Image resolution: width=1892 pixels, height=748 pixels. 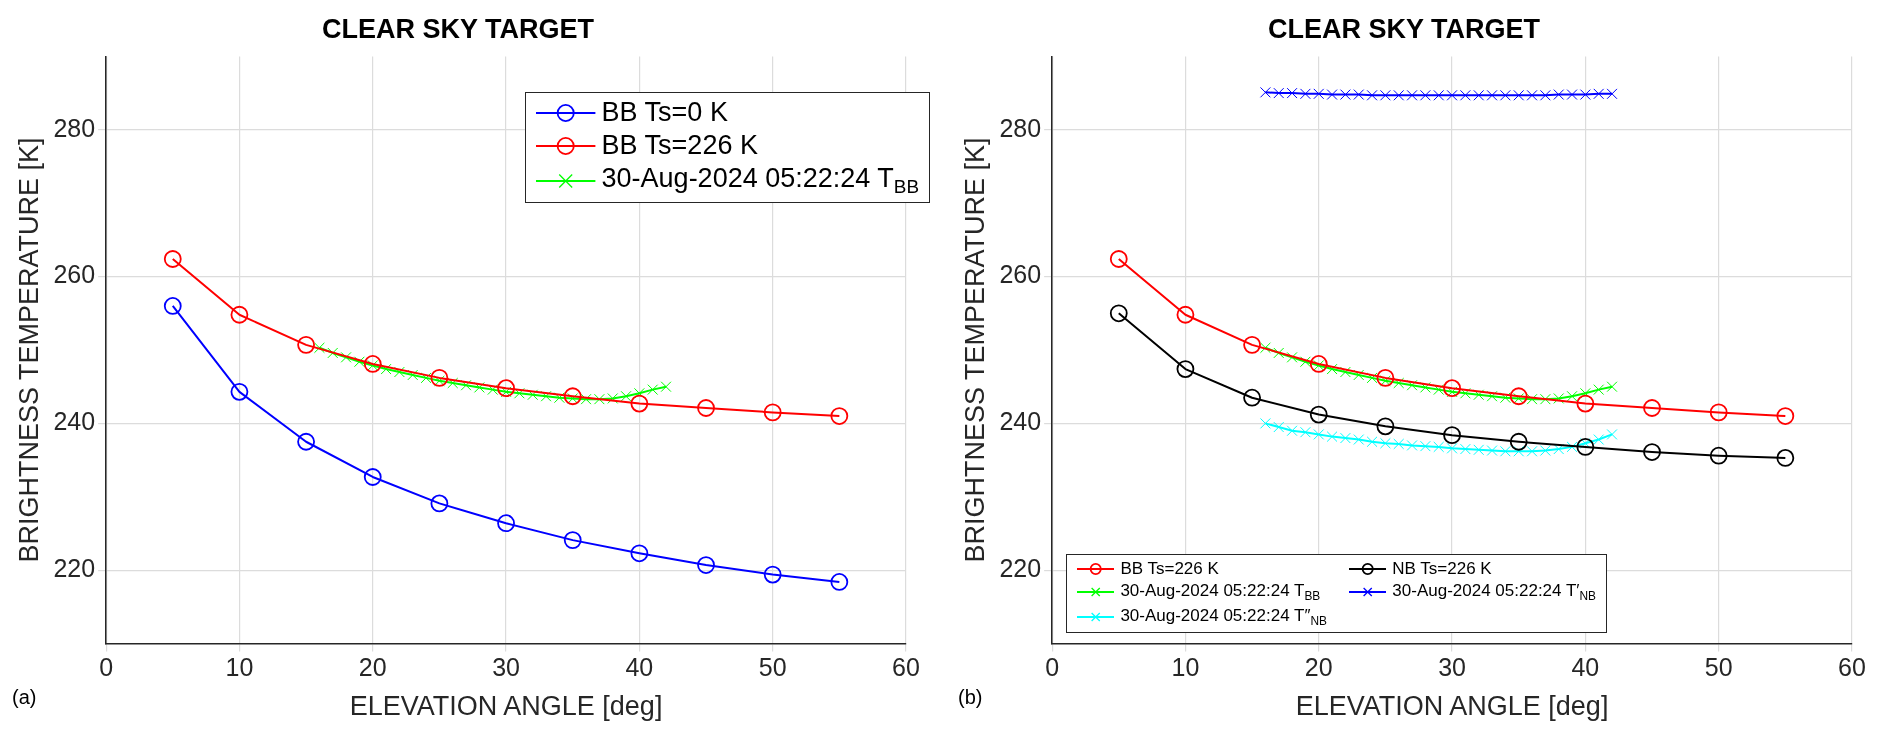 What do you see at coordinates (772, 667) in the screenshot?
I see `x-tick-label: 50` at bounding box center [772, 667].